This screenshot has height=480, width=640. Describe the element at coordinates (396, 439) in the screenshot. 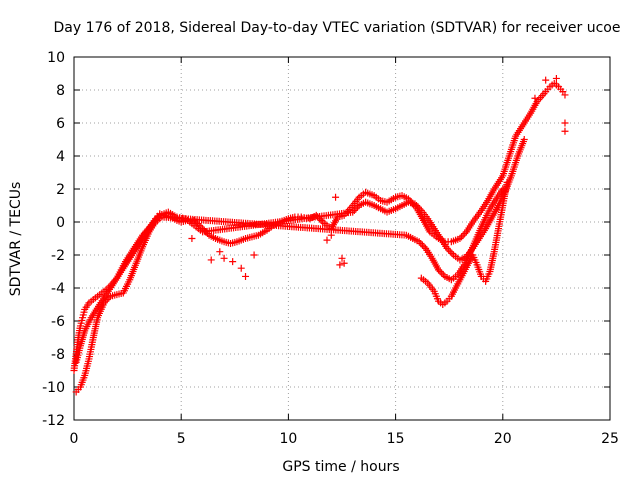

I see `x-tick-label: 15` at that location.